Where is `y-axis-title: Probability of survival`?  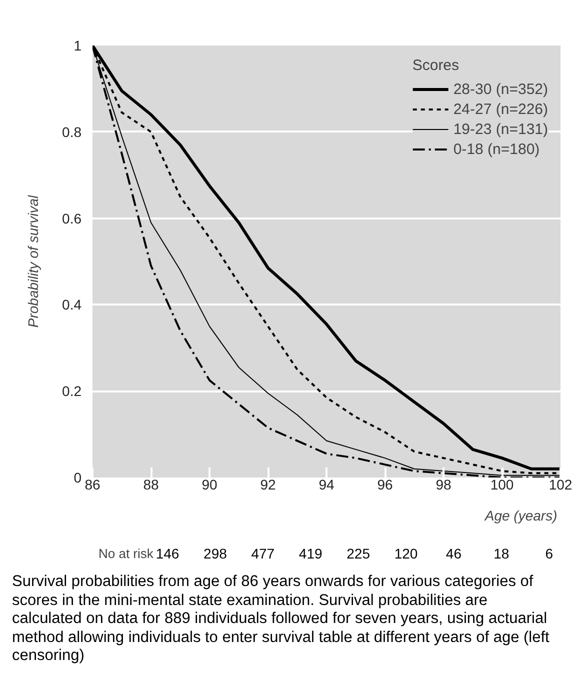 y-axis-title: Probability of survival is located at coordinates (33, 261).